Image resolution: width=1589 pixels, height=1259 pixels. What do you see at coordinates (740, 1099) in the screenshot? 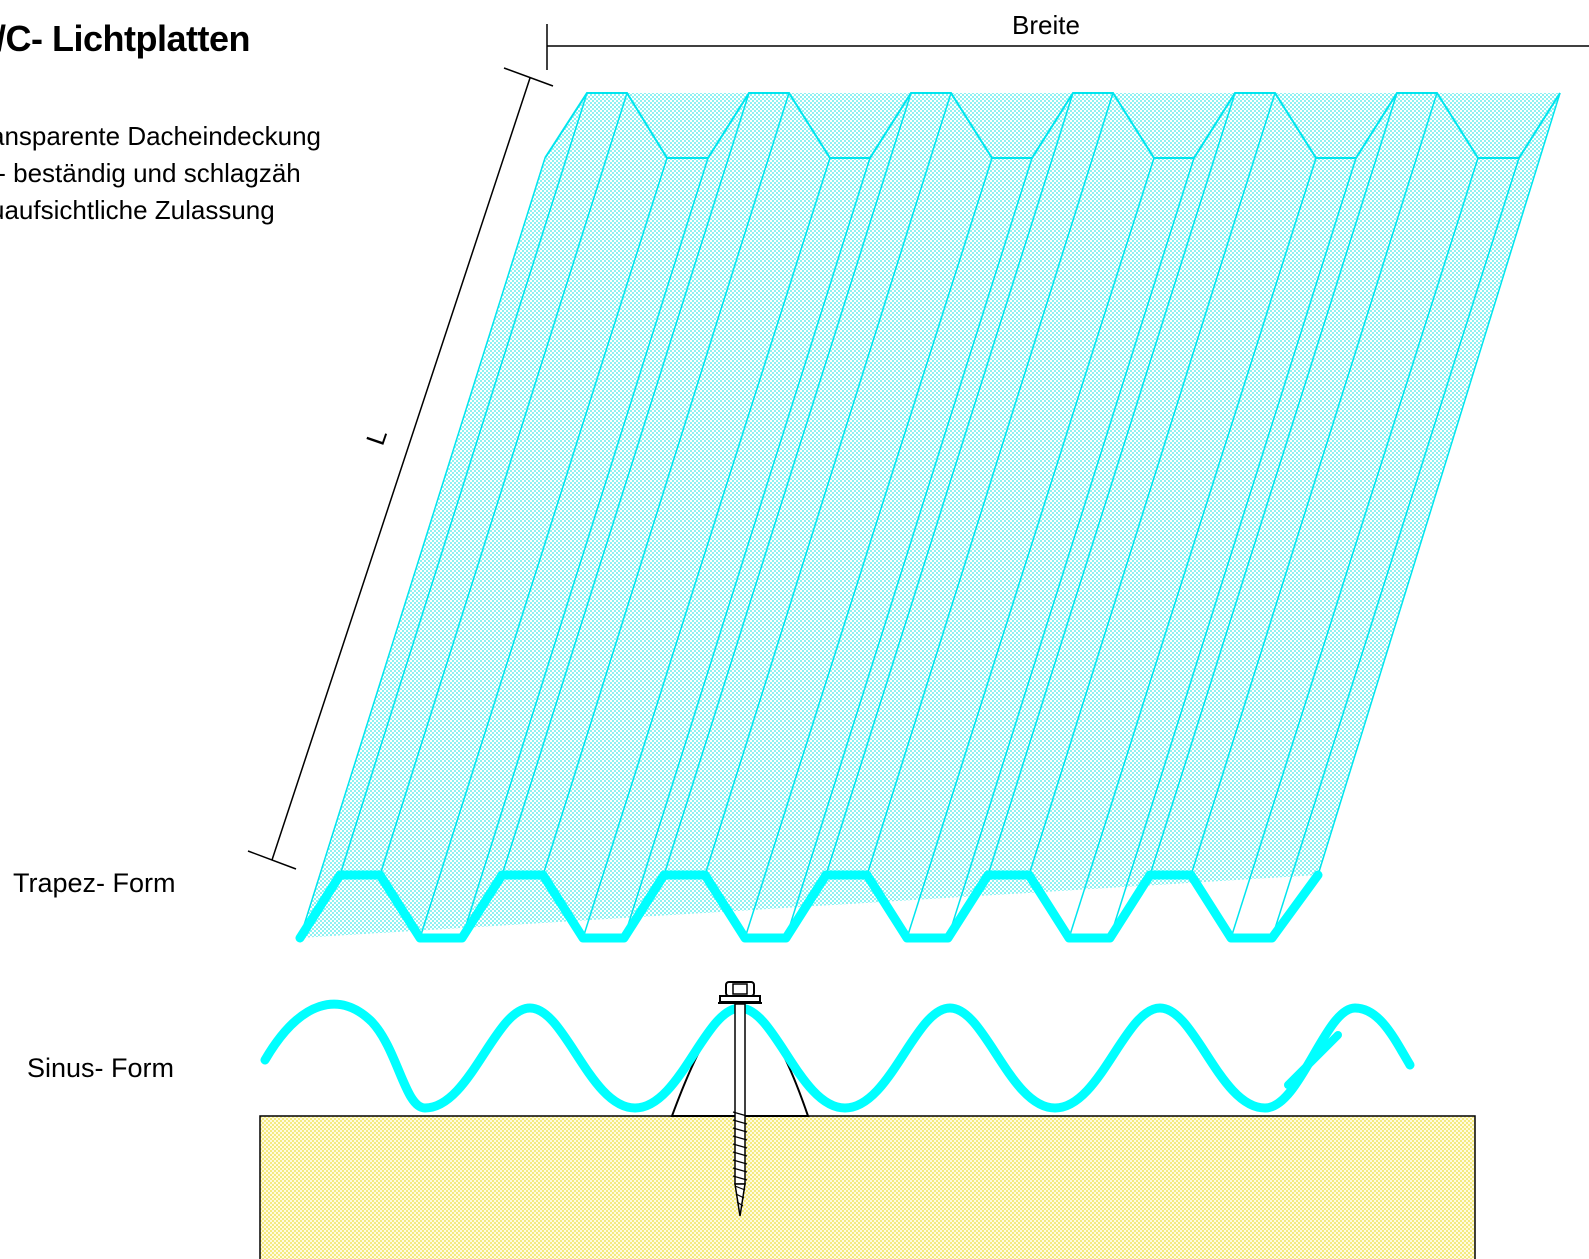
I see `screw-icon` at bounding box center [740, 1099].